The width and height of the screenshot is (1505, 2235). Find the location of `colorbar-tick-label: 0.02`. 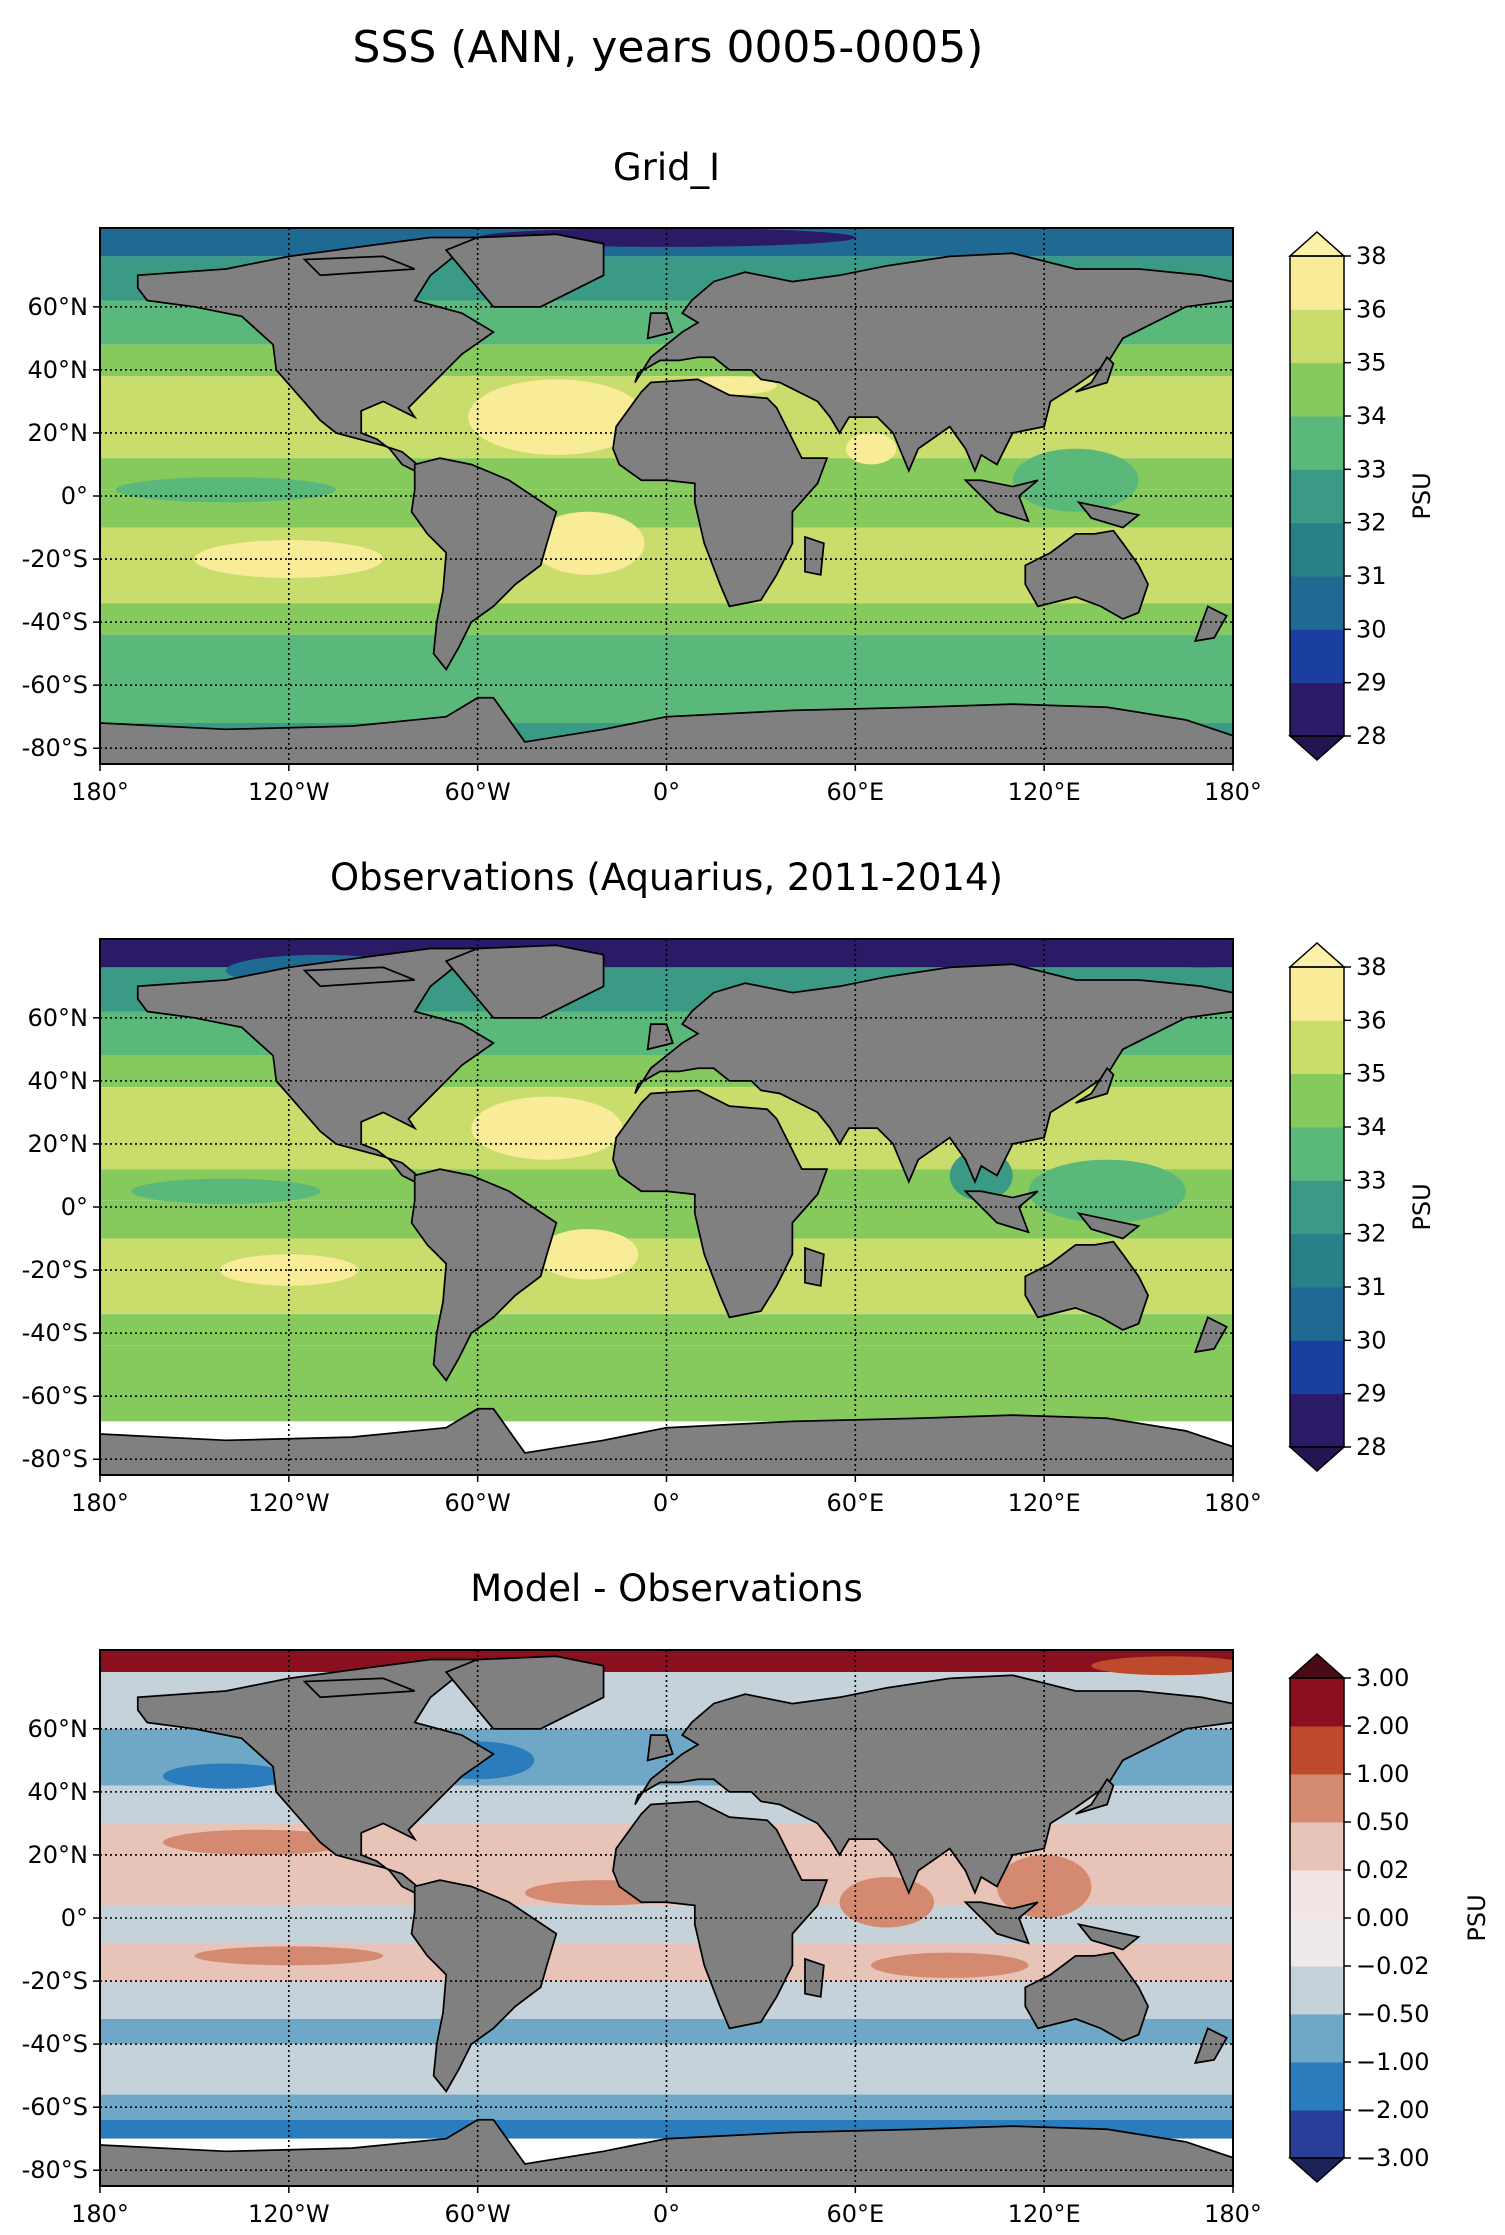

colorbar-tick-label: 0.02 is located at coordinates (1382, 1870).